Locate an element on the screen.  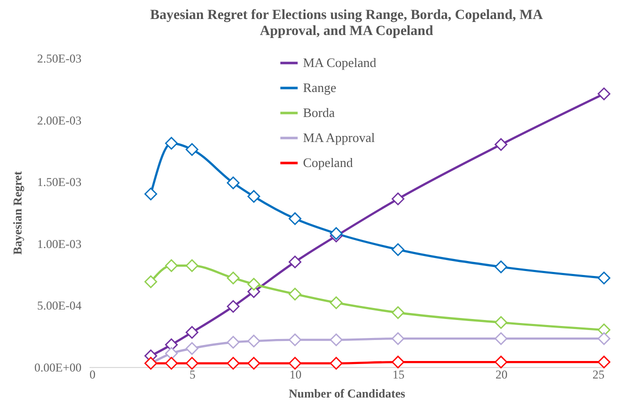
legend-label: MA Approval is located at coordinates (339, 137).